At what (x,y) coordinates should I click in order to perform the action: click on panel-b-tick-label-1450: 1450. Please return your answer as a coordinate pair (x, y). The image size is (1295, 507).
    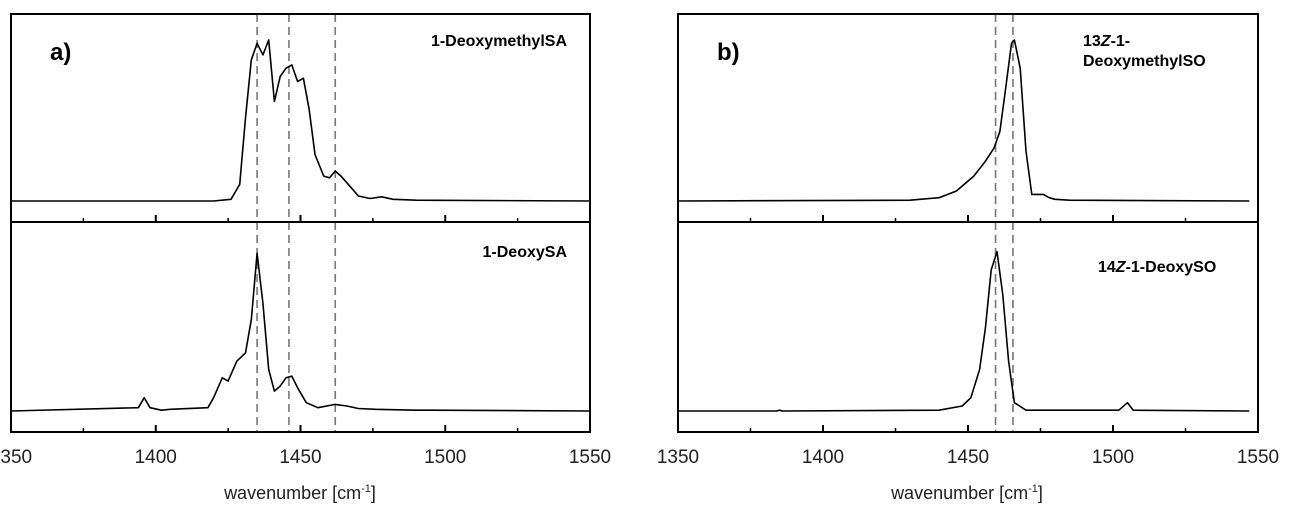
    Looking at the image, I should click on (968, 457).